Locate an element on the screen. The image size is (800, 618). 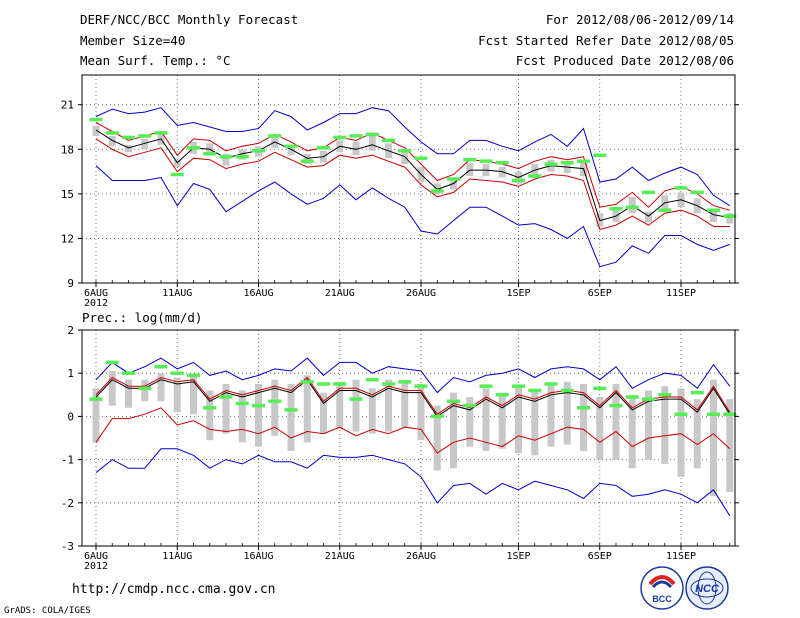
prec-ytick-label: -1 is located at coordinates (67, 460).